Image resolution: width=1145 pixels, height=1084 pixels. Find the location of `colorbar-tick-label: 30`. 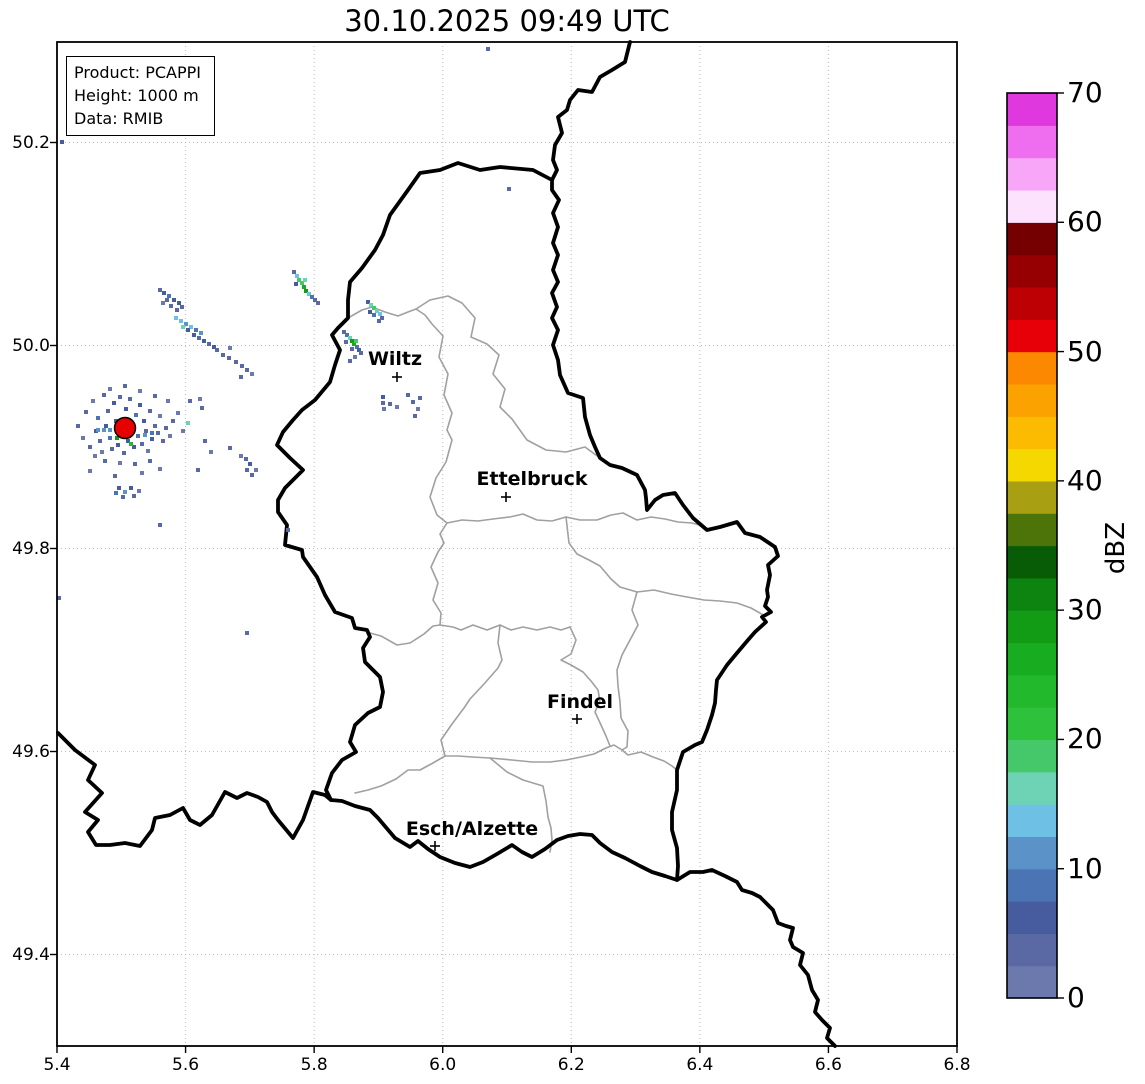

colorbar-tick-label: 30 is located at coordinates (1085, 610).